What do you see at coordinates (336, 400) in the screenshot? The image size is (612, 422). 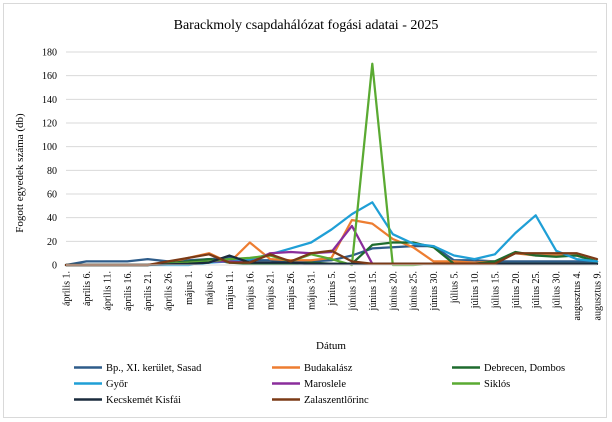 I see `legend-label: Zalaszentlőrinc` at bounding box center [336, 400].